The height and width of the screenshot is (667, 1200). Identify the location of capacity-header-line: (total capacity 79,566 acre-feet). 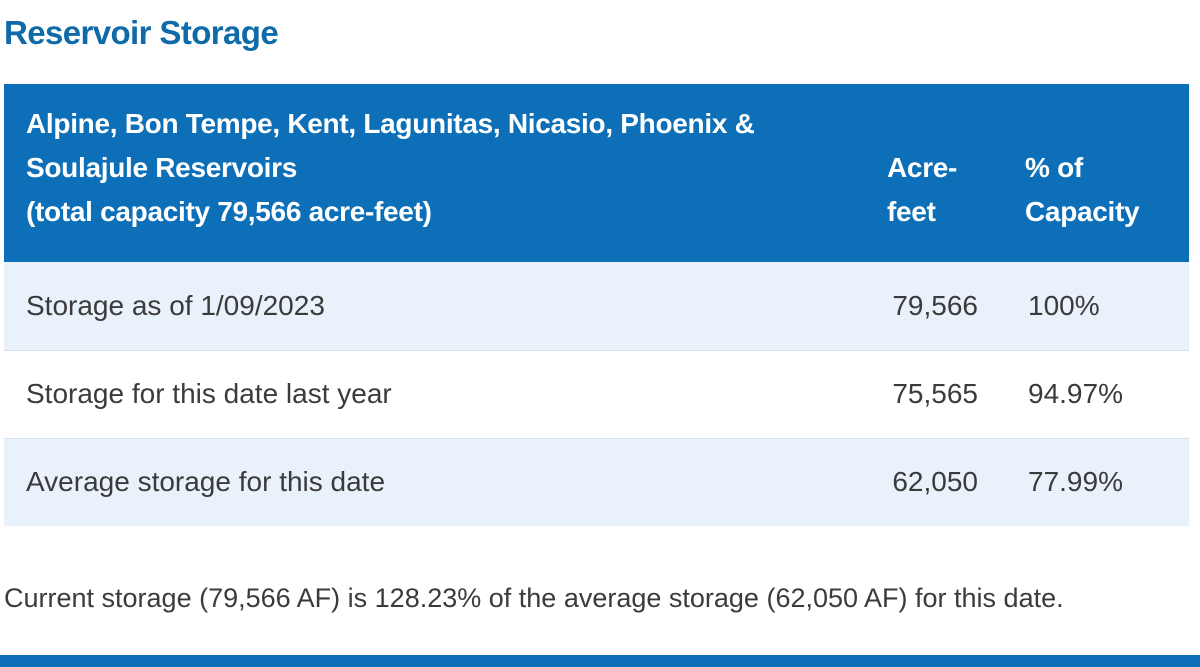
(229, 211).